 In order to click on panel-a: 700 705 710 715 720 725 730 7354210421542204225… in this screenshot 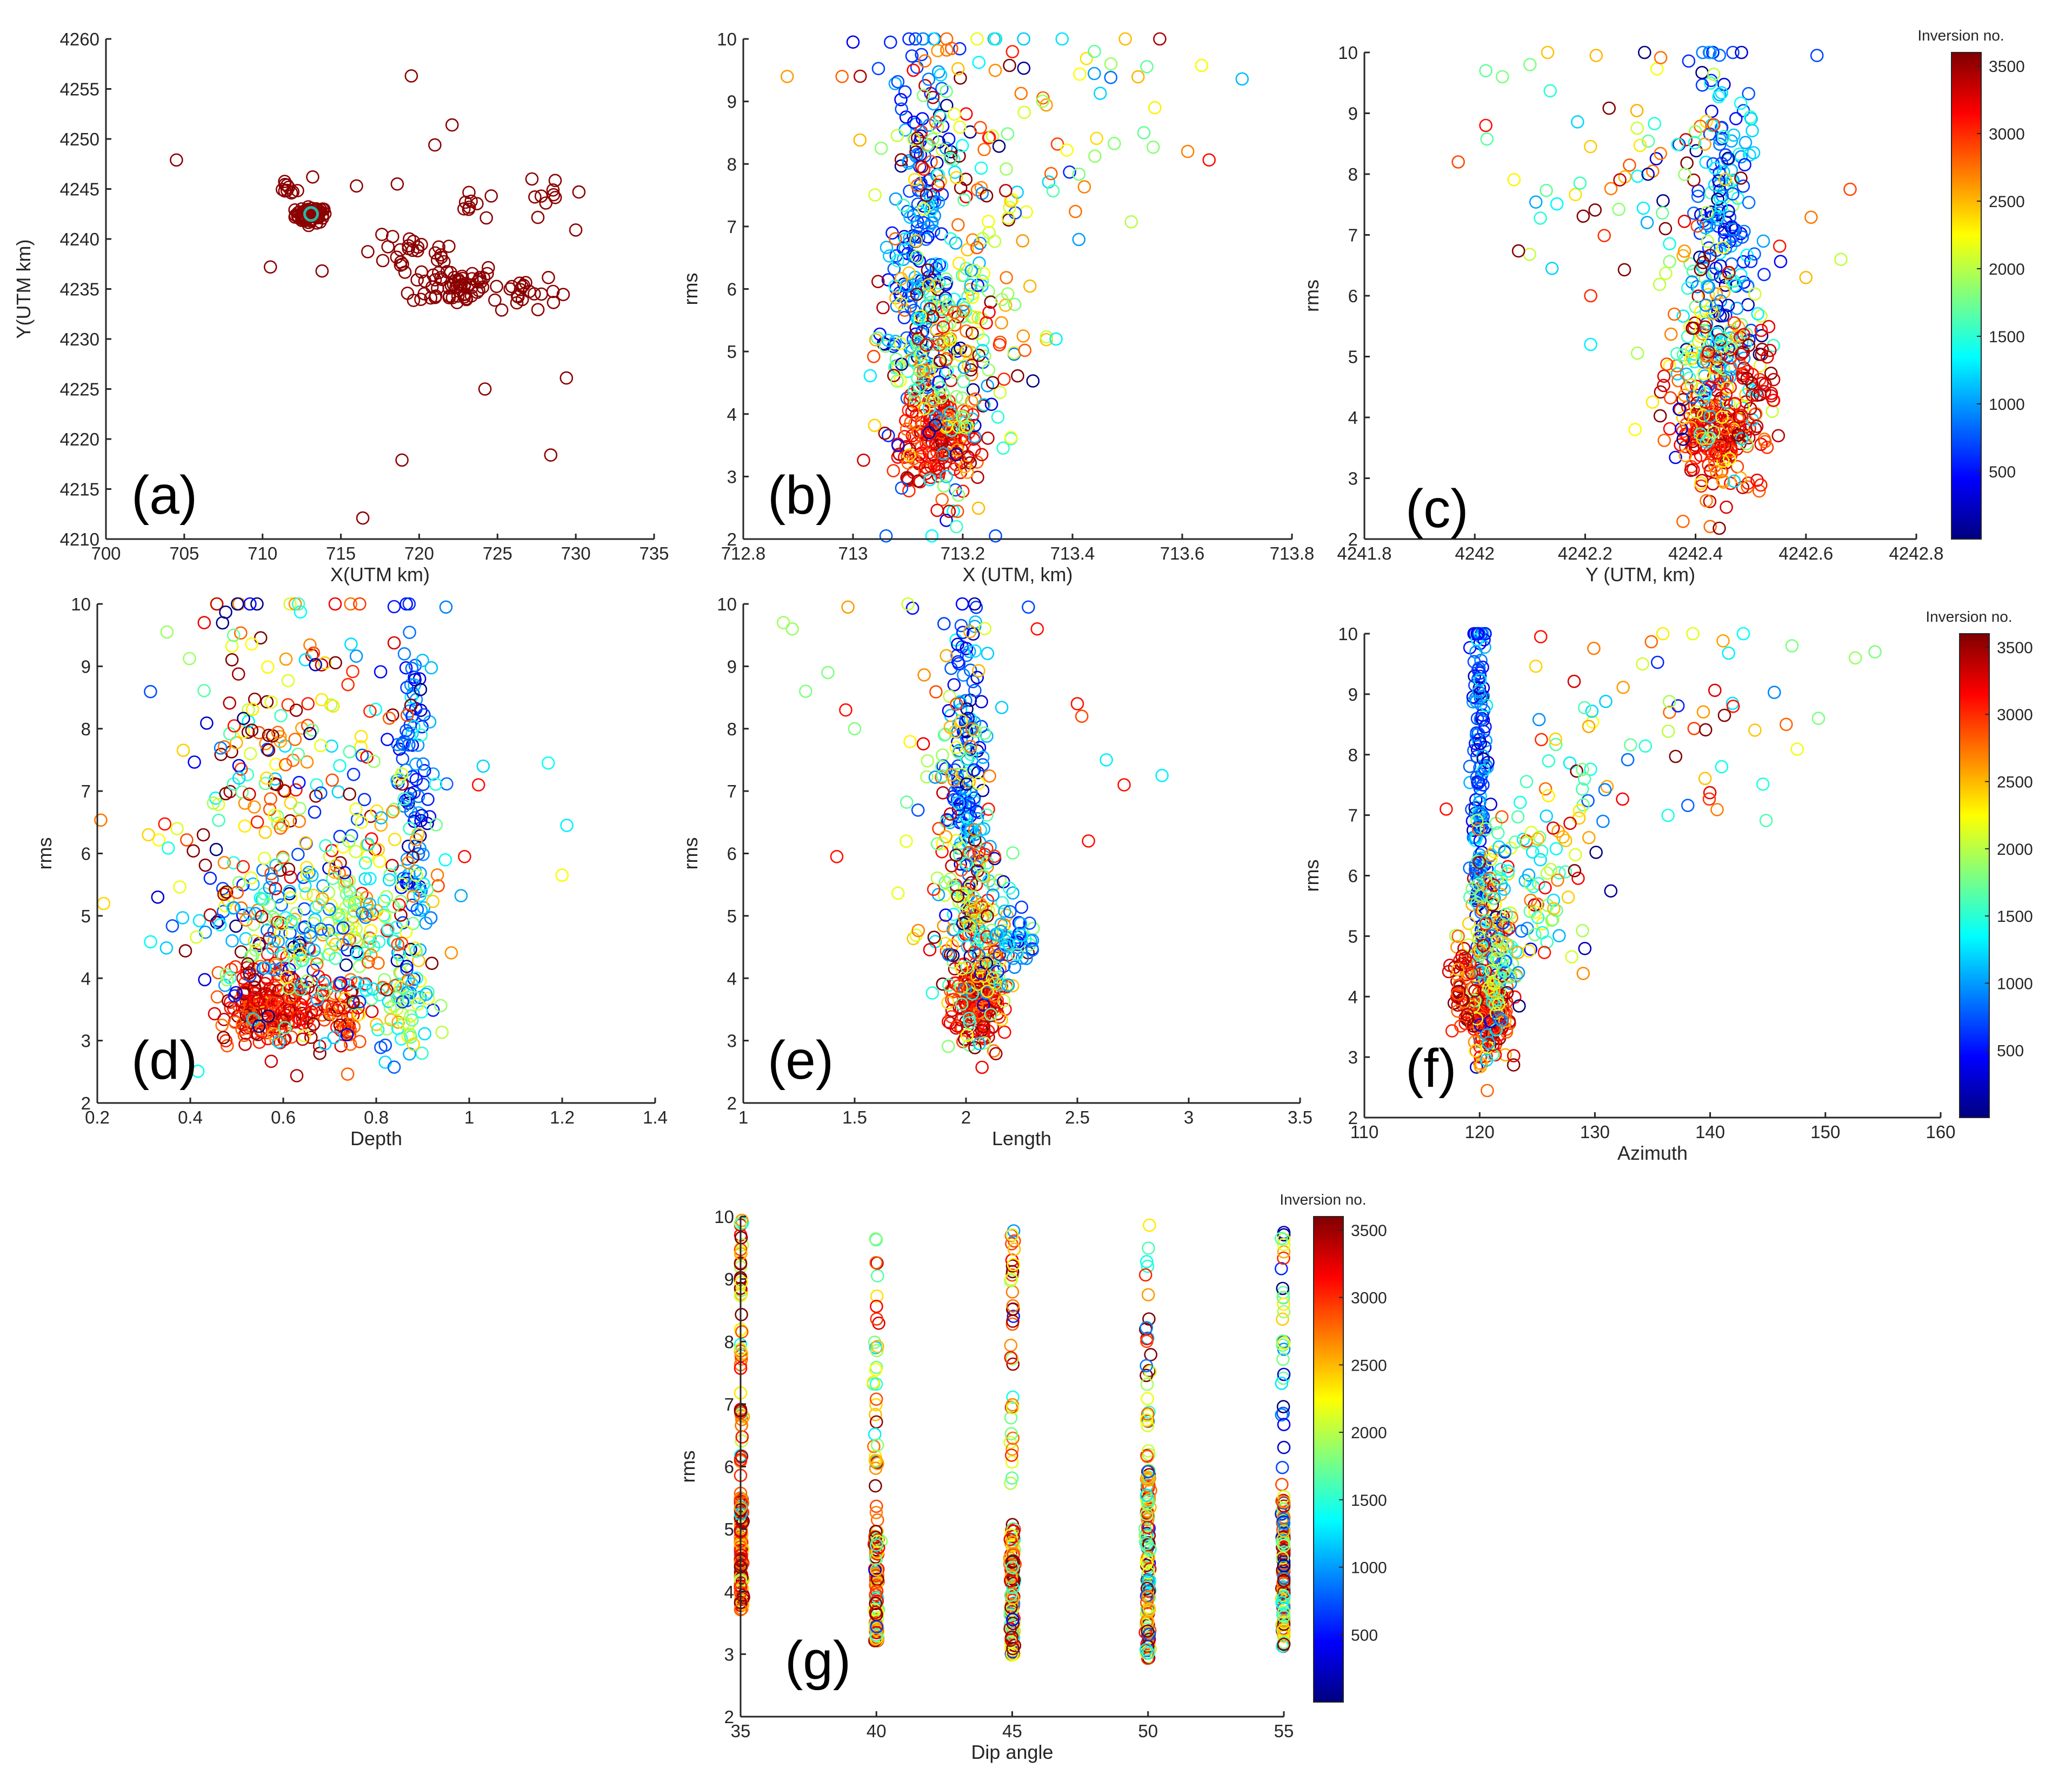, I will do `click(340, 307)`.